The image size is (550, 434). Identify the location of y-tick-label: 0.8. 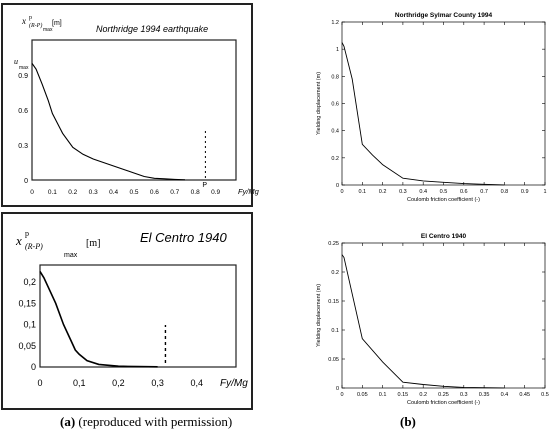
(335, 77).